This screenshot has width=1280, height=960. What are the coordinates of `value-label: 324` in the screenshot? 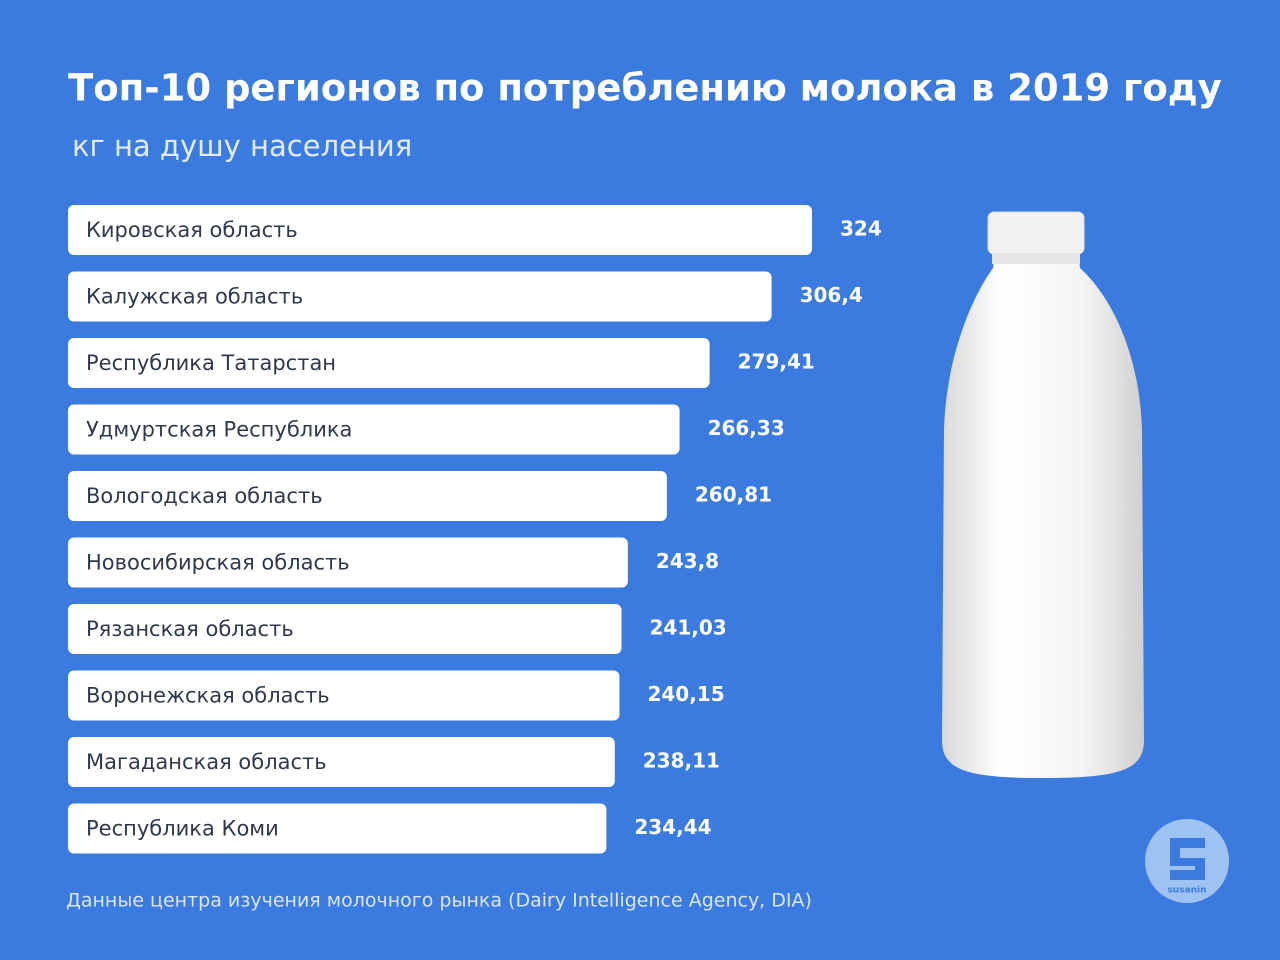 It's located at (861, 229).